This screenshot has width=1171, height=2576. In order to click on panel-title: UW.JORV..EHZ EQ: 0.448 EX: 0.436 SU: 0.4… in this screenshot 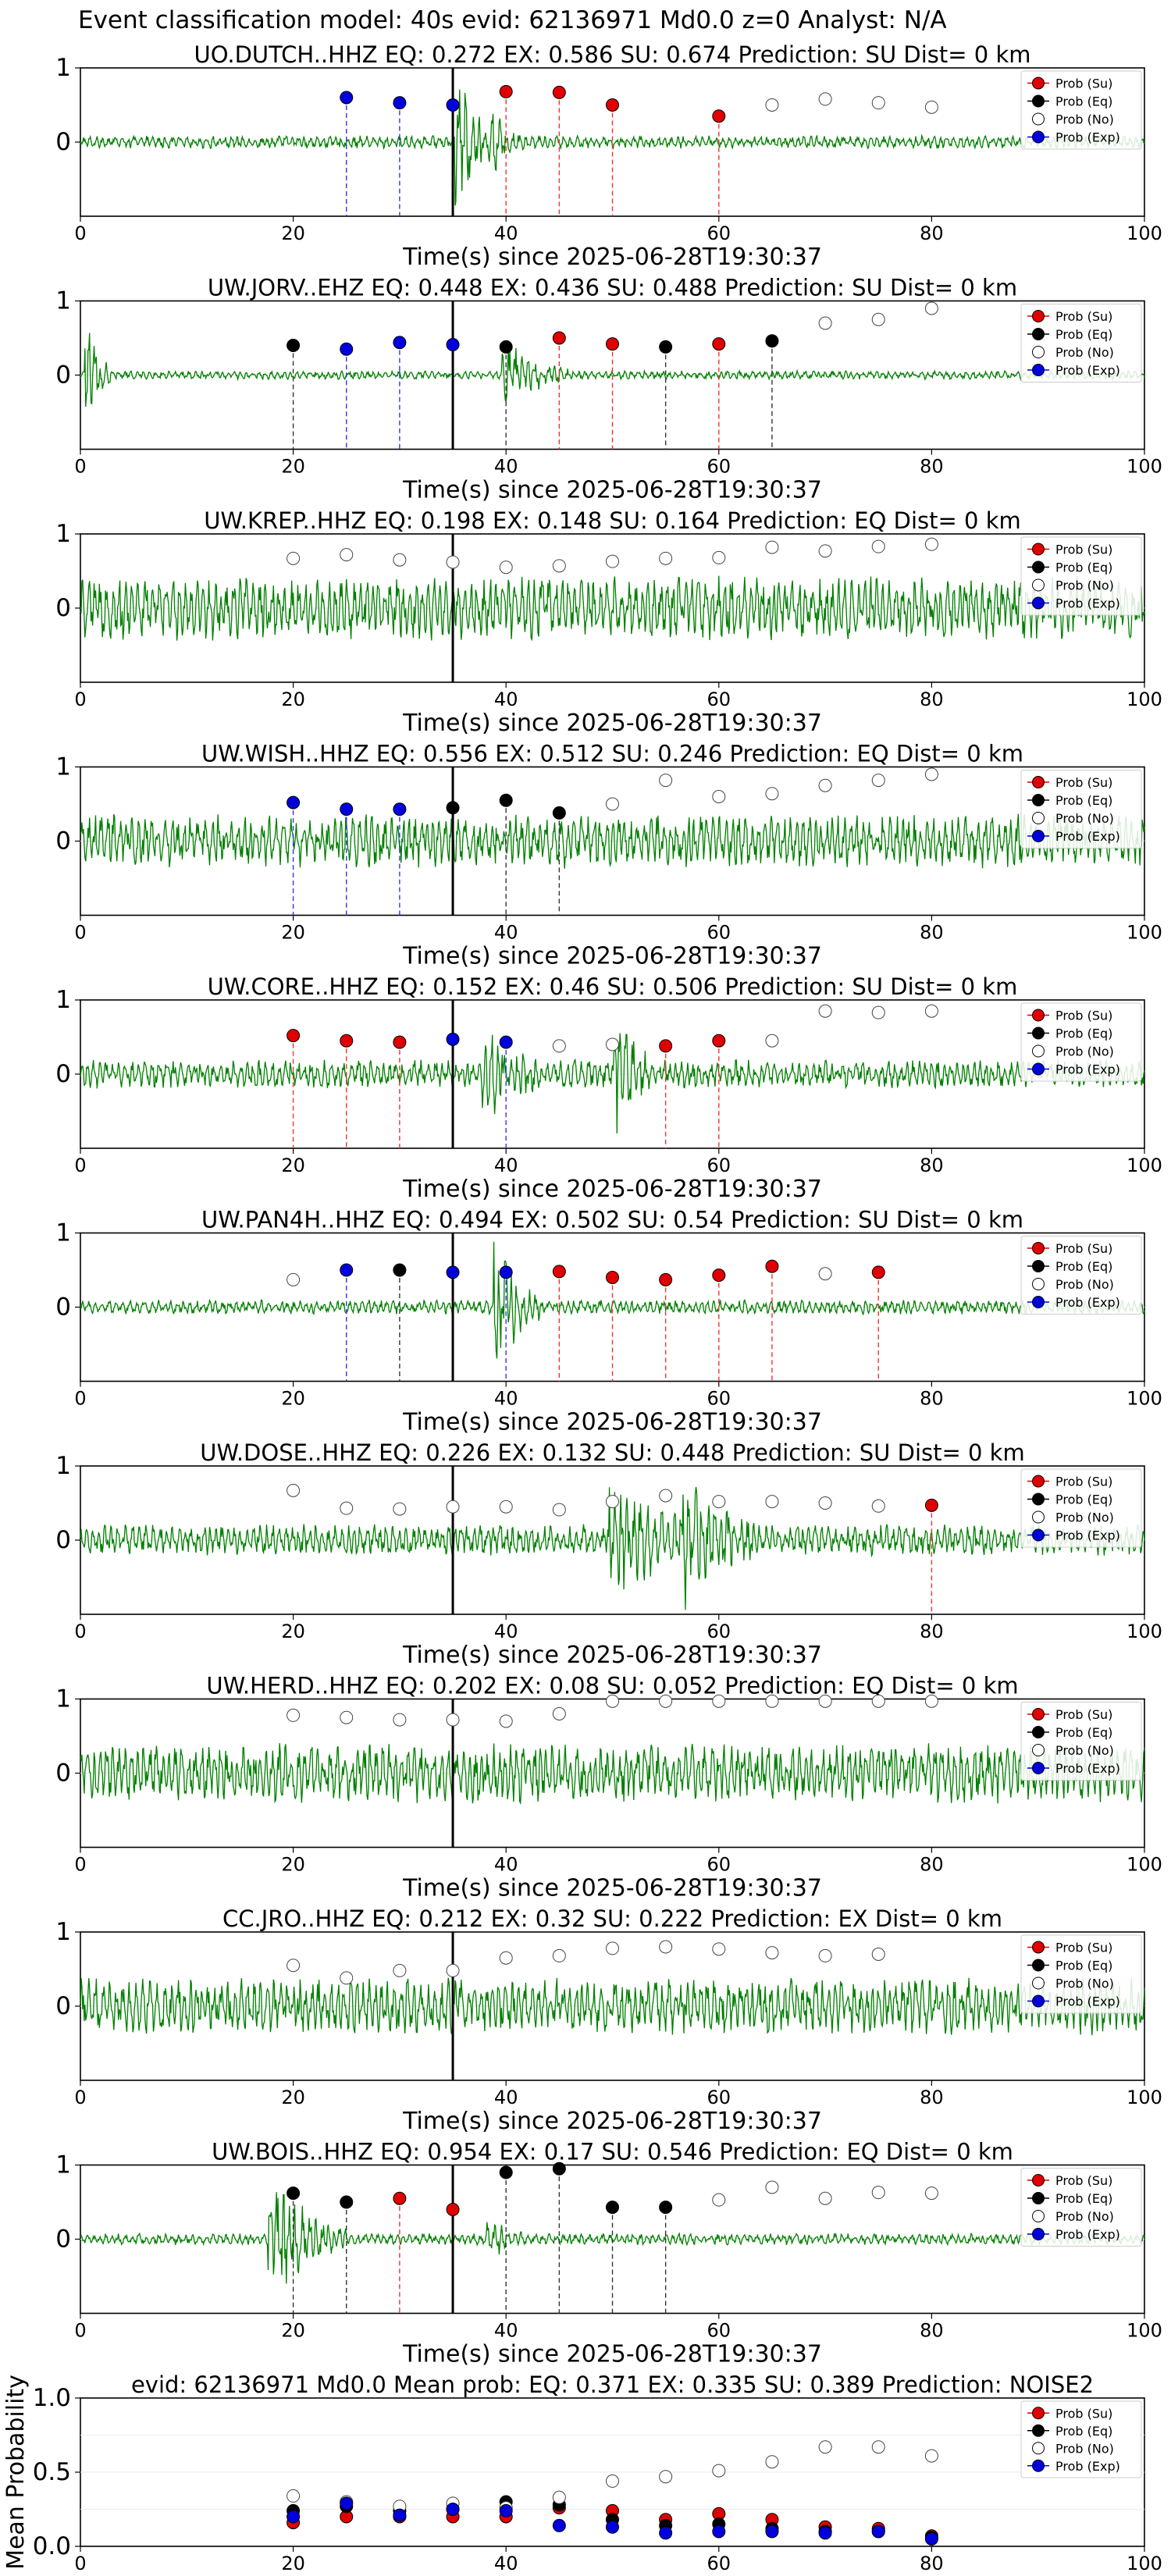, I will do `click(612, 288)`.